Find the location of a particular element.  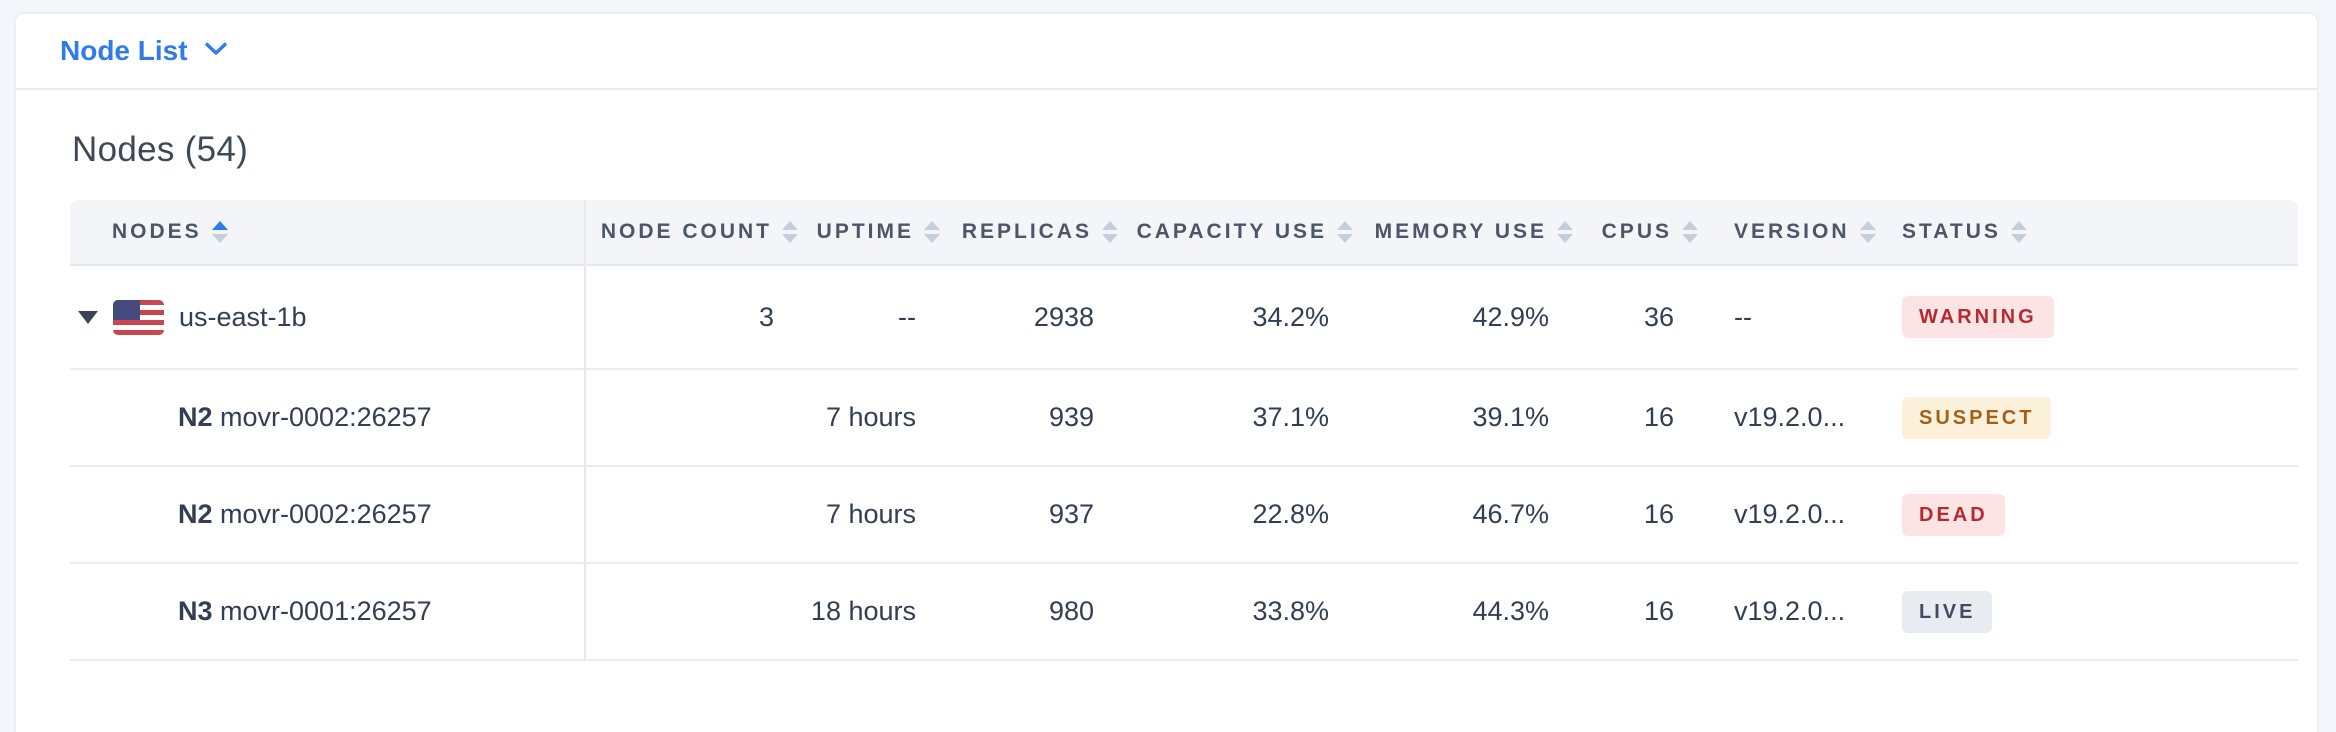

replicas-cell: 980 is located at coordinates (1041, 612).